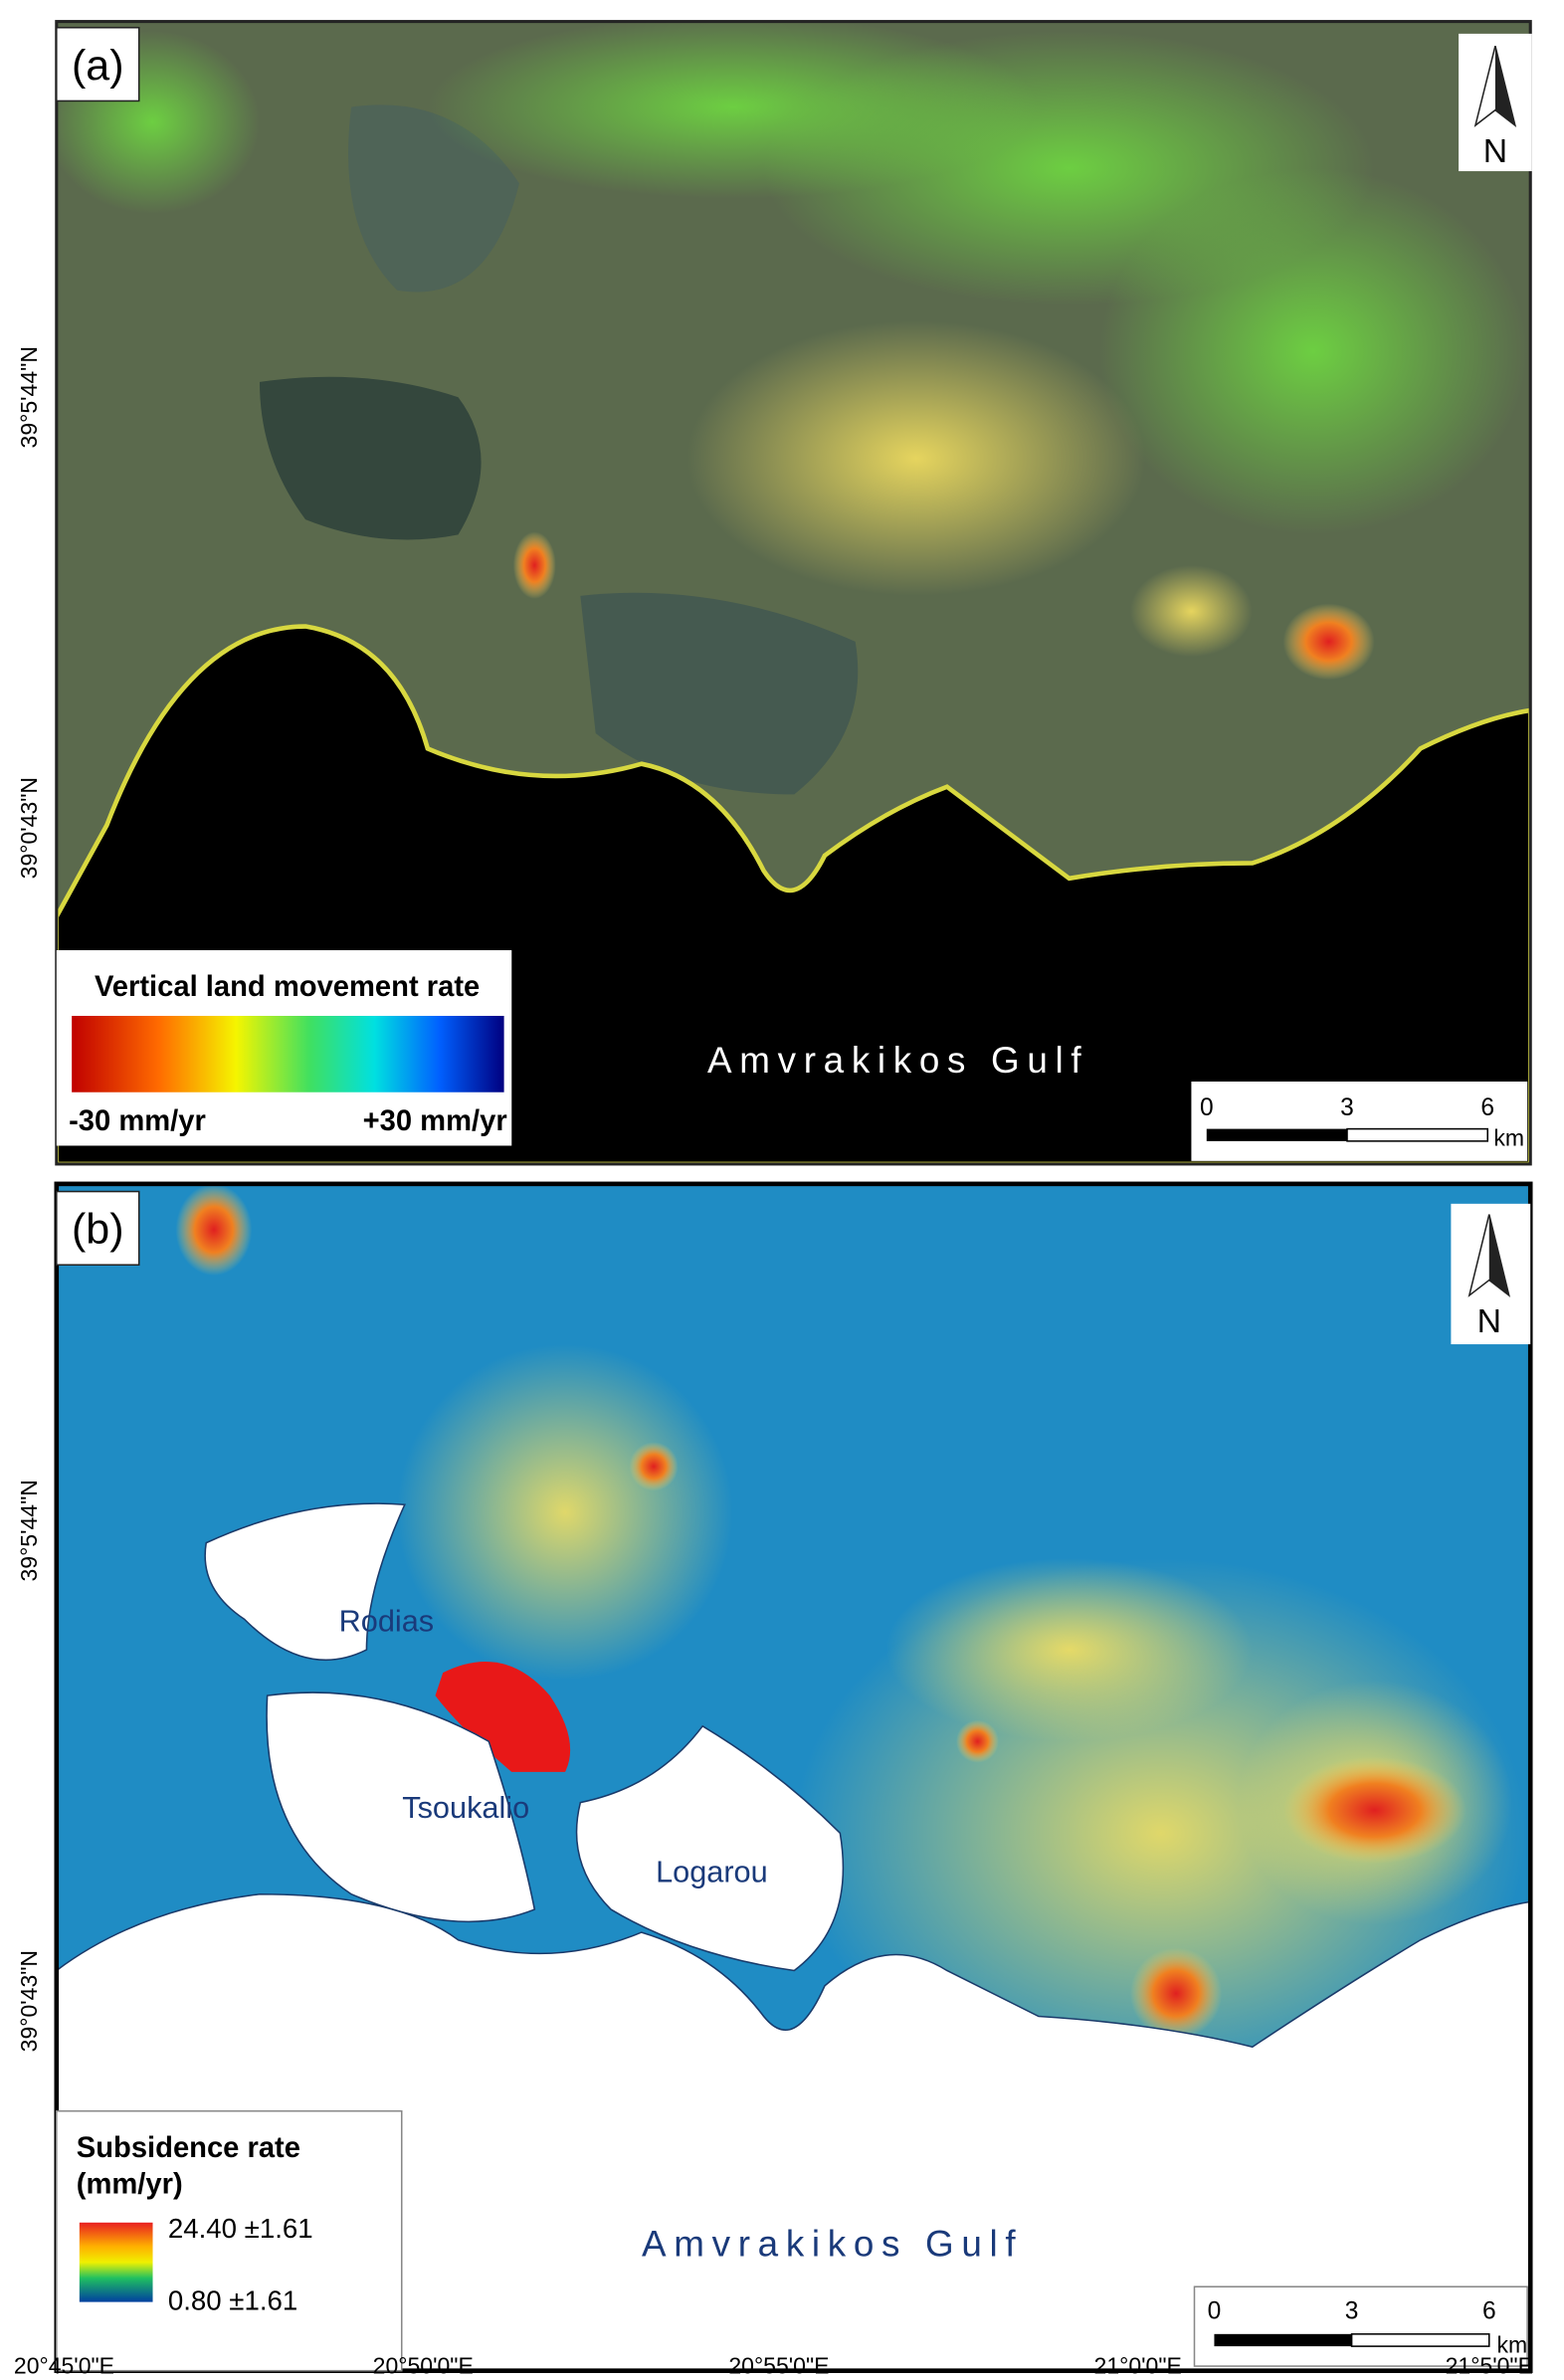 The width and height of the screenshot is (1564, 2380). Describe the element at coordinates (1489, 2366) in the screenshot. I see `lon-label: 21°5'0"E` at that location.